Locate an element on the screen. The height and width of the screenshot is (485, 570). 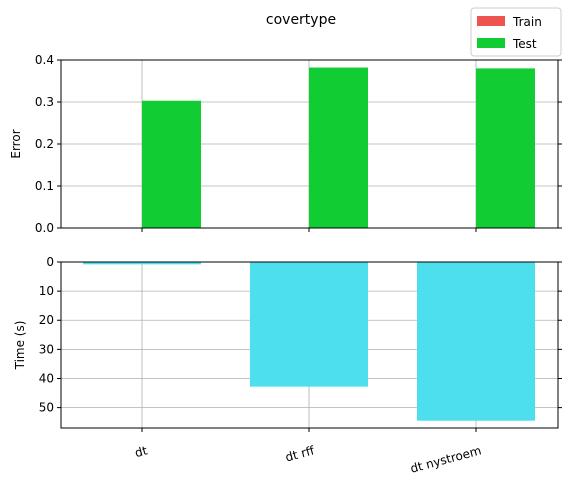
bottom-ytick-label: 10 is located at coordinates (46, 291).